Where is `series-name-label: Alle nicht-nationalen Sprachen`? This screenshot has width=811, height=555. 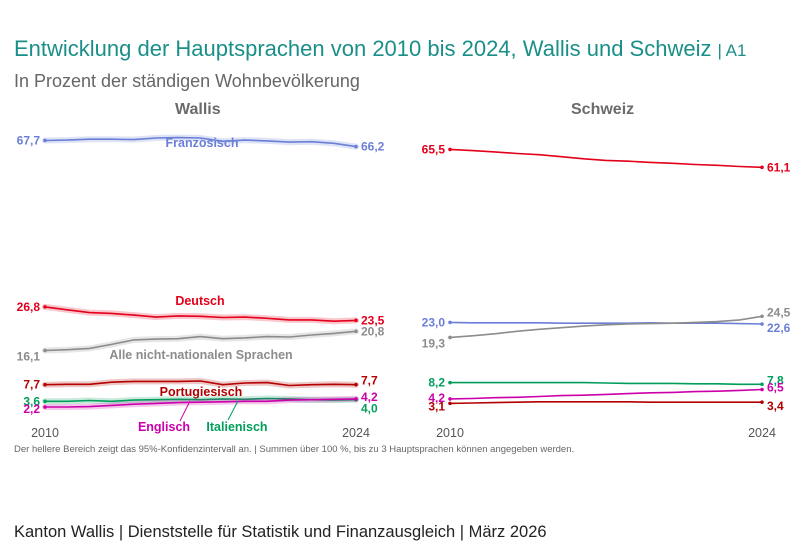
series-name-label: Alle nicht-nationalen Sprachen is located at coordinates (200, 355).